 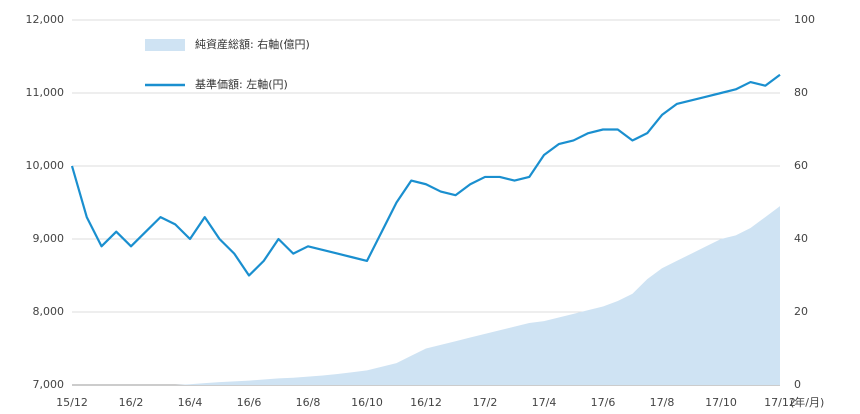 I want to click on y2-tick-label: 80, so click(x=801, y=92).